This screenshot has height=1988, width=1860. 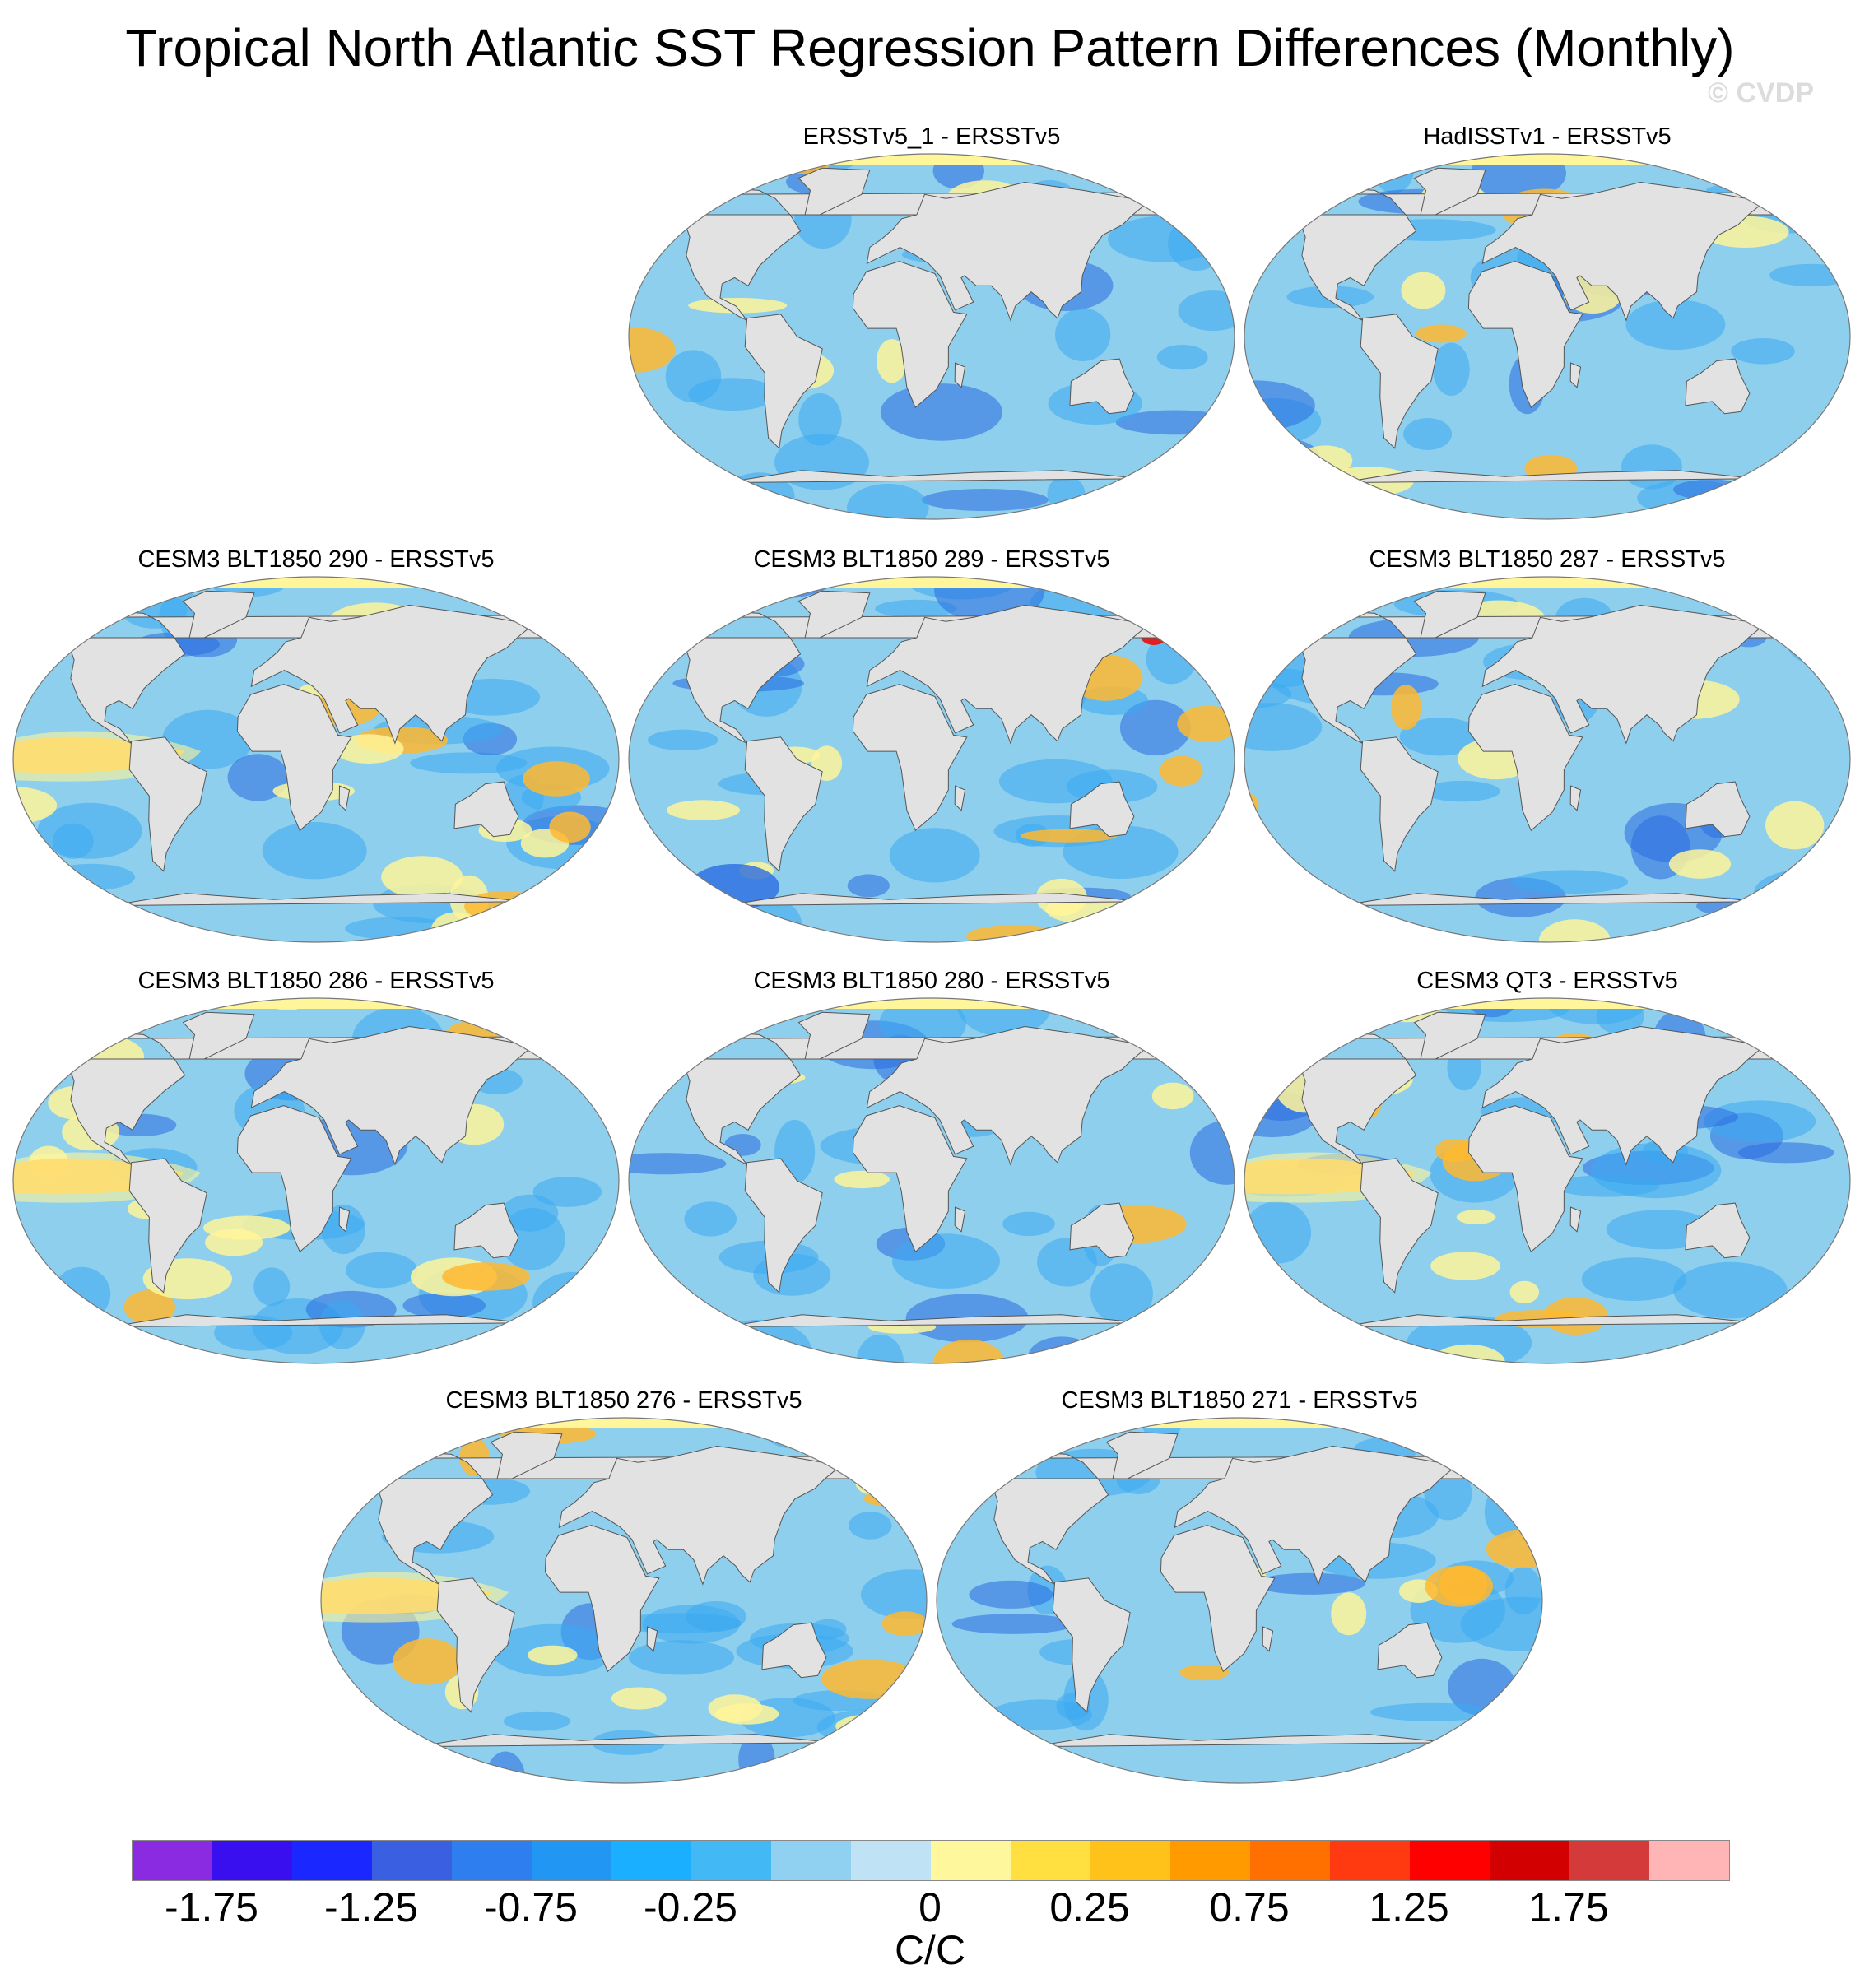 I want to click on map-panel: HadISSTv1 - ERSSTv5, so click(x=1547, y=319).